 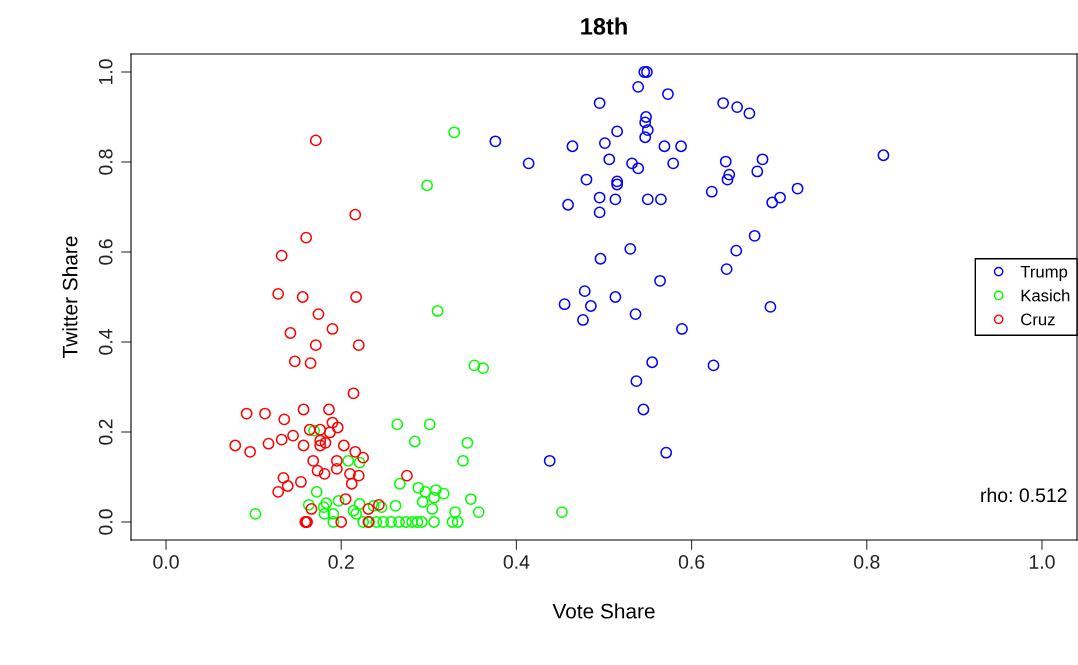 What do you see at coordinates (105, 432) in the screenshot?
I see `y-tick-label: 0.2` at bounding box center [105, 432].